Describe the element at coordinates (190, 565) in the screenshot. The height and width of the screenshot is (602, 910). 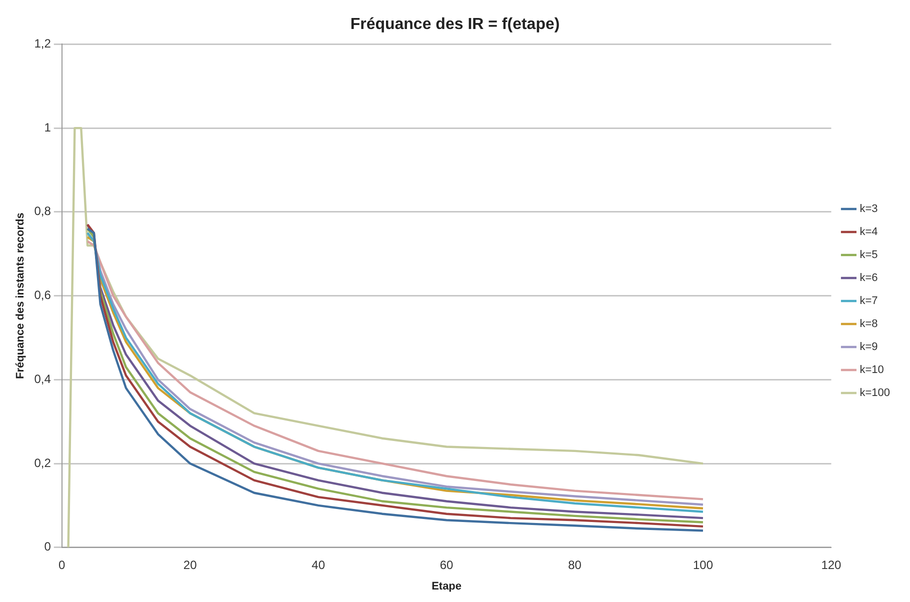
I see `x-tick-label: 20` at that location.